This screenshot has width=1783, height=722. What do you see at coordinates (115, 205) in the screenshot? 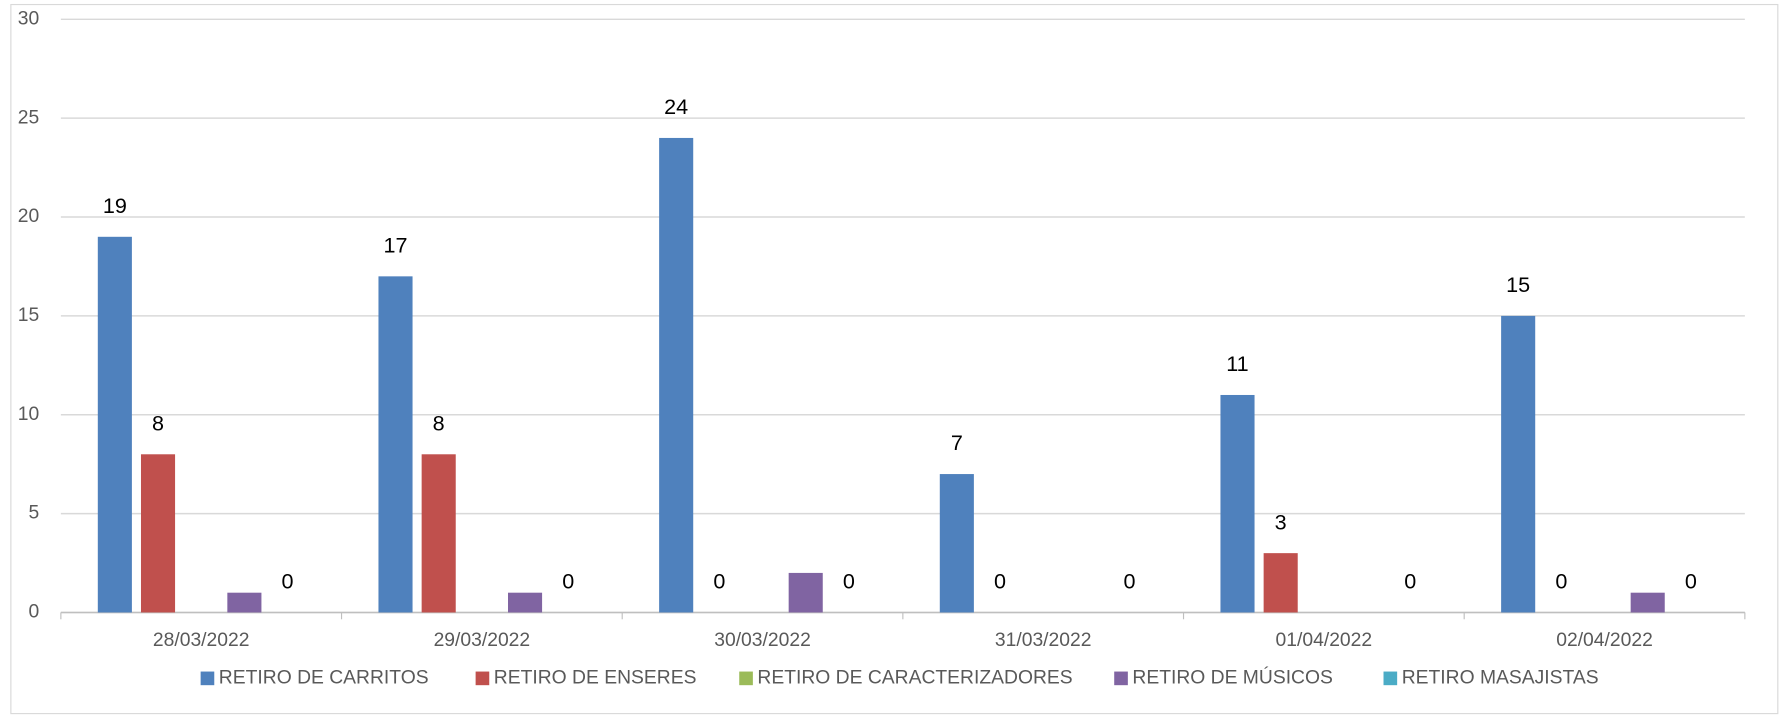
I see `data-label: 19` at bounding box center [115, 205].